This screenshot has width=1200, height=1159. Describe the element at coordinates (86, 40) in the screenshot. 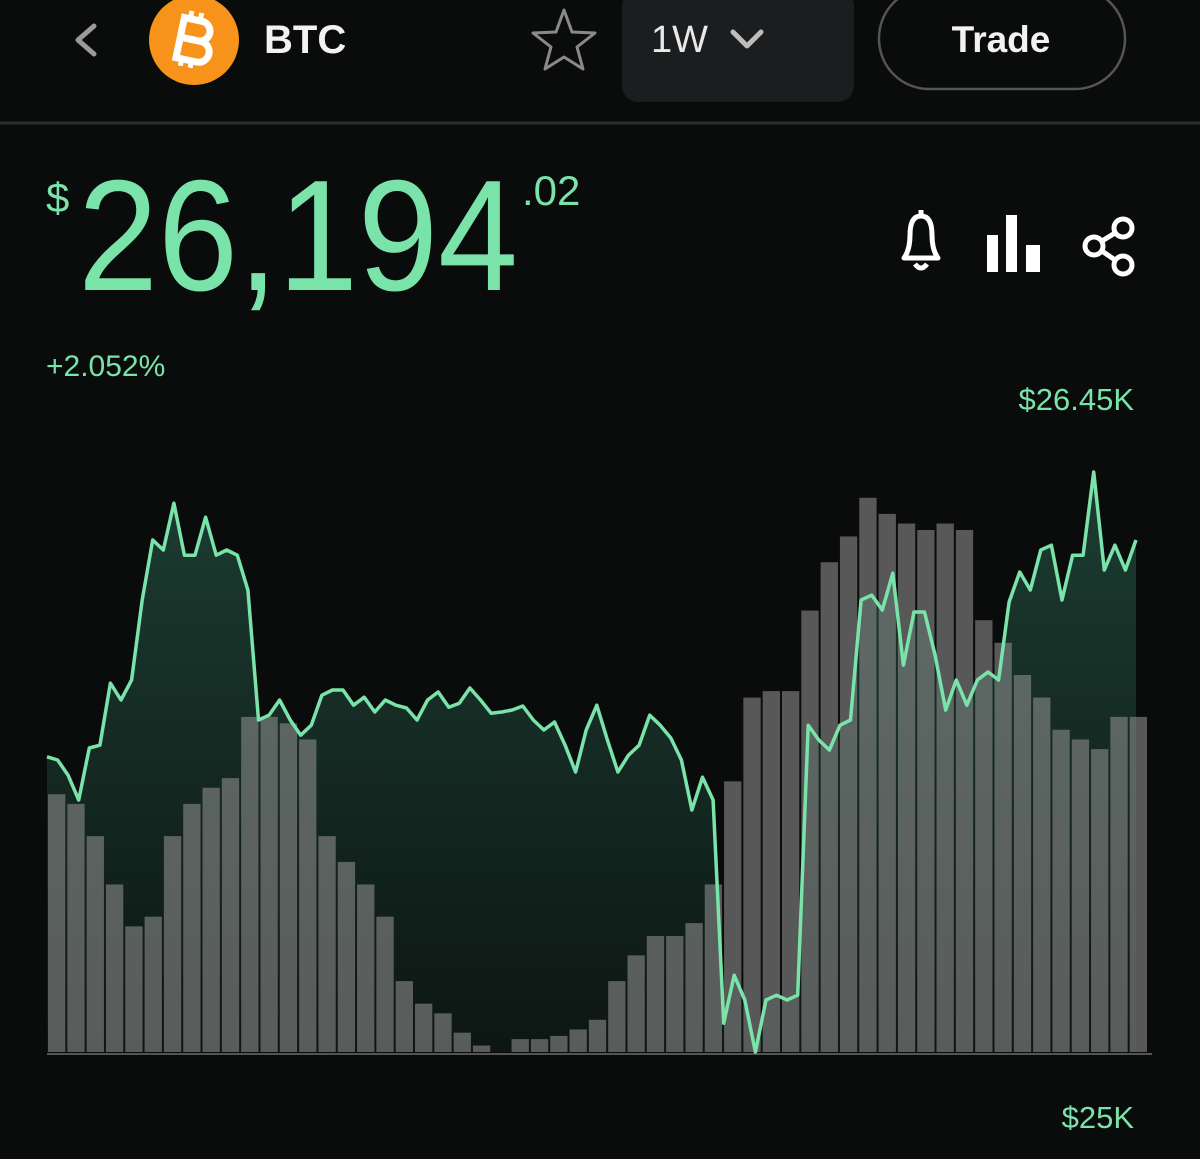

I see `back-button` at that location.